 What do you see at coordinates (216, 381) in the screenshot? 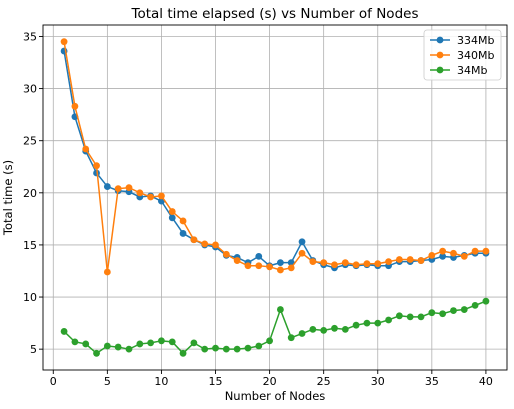
I see `x-tick-label: 15` at bounding box center [216, 381].